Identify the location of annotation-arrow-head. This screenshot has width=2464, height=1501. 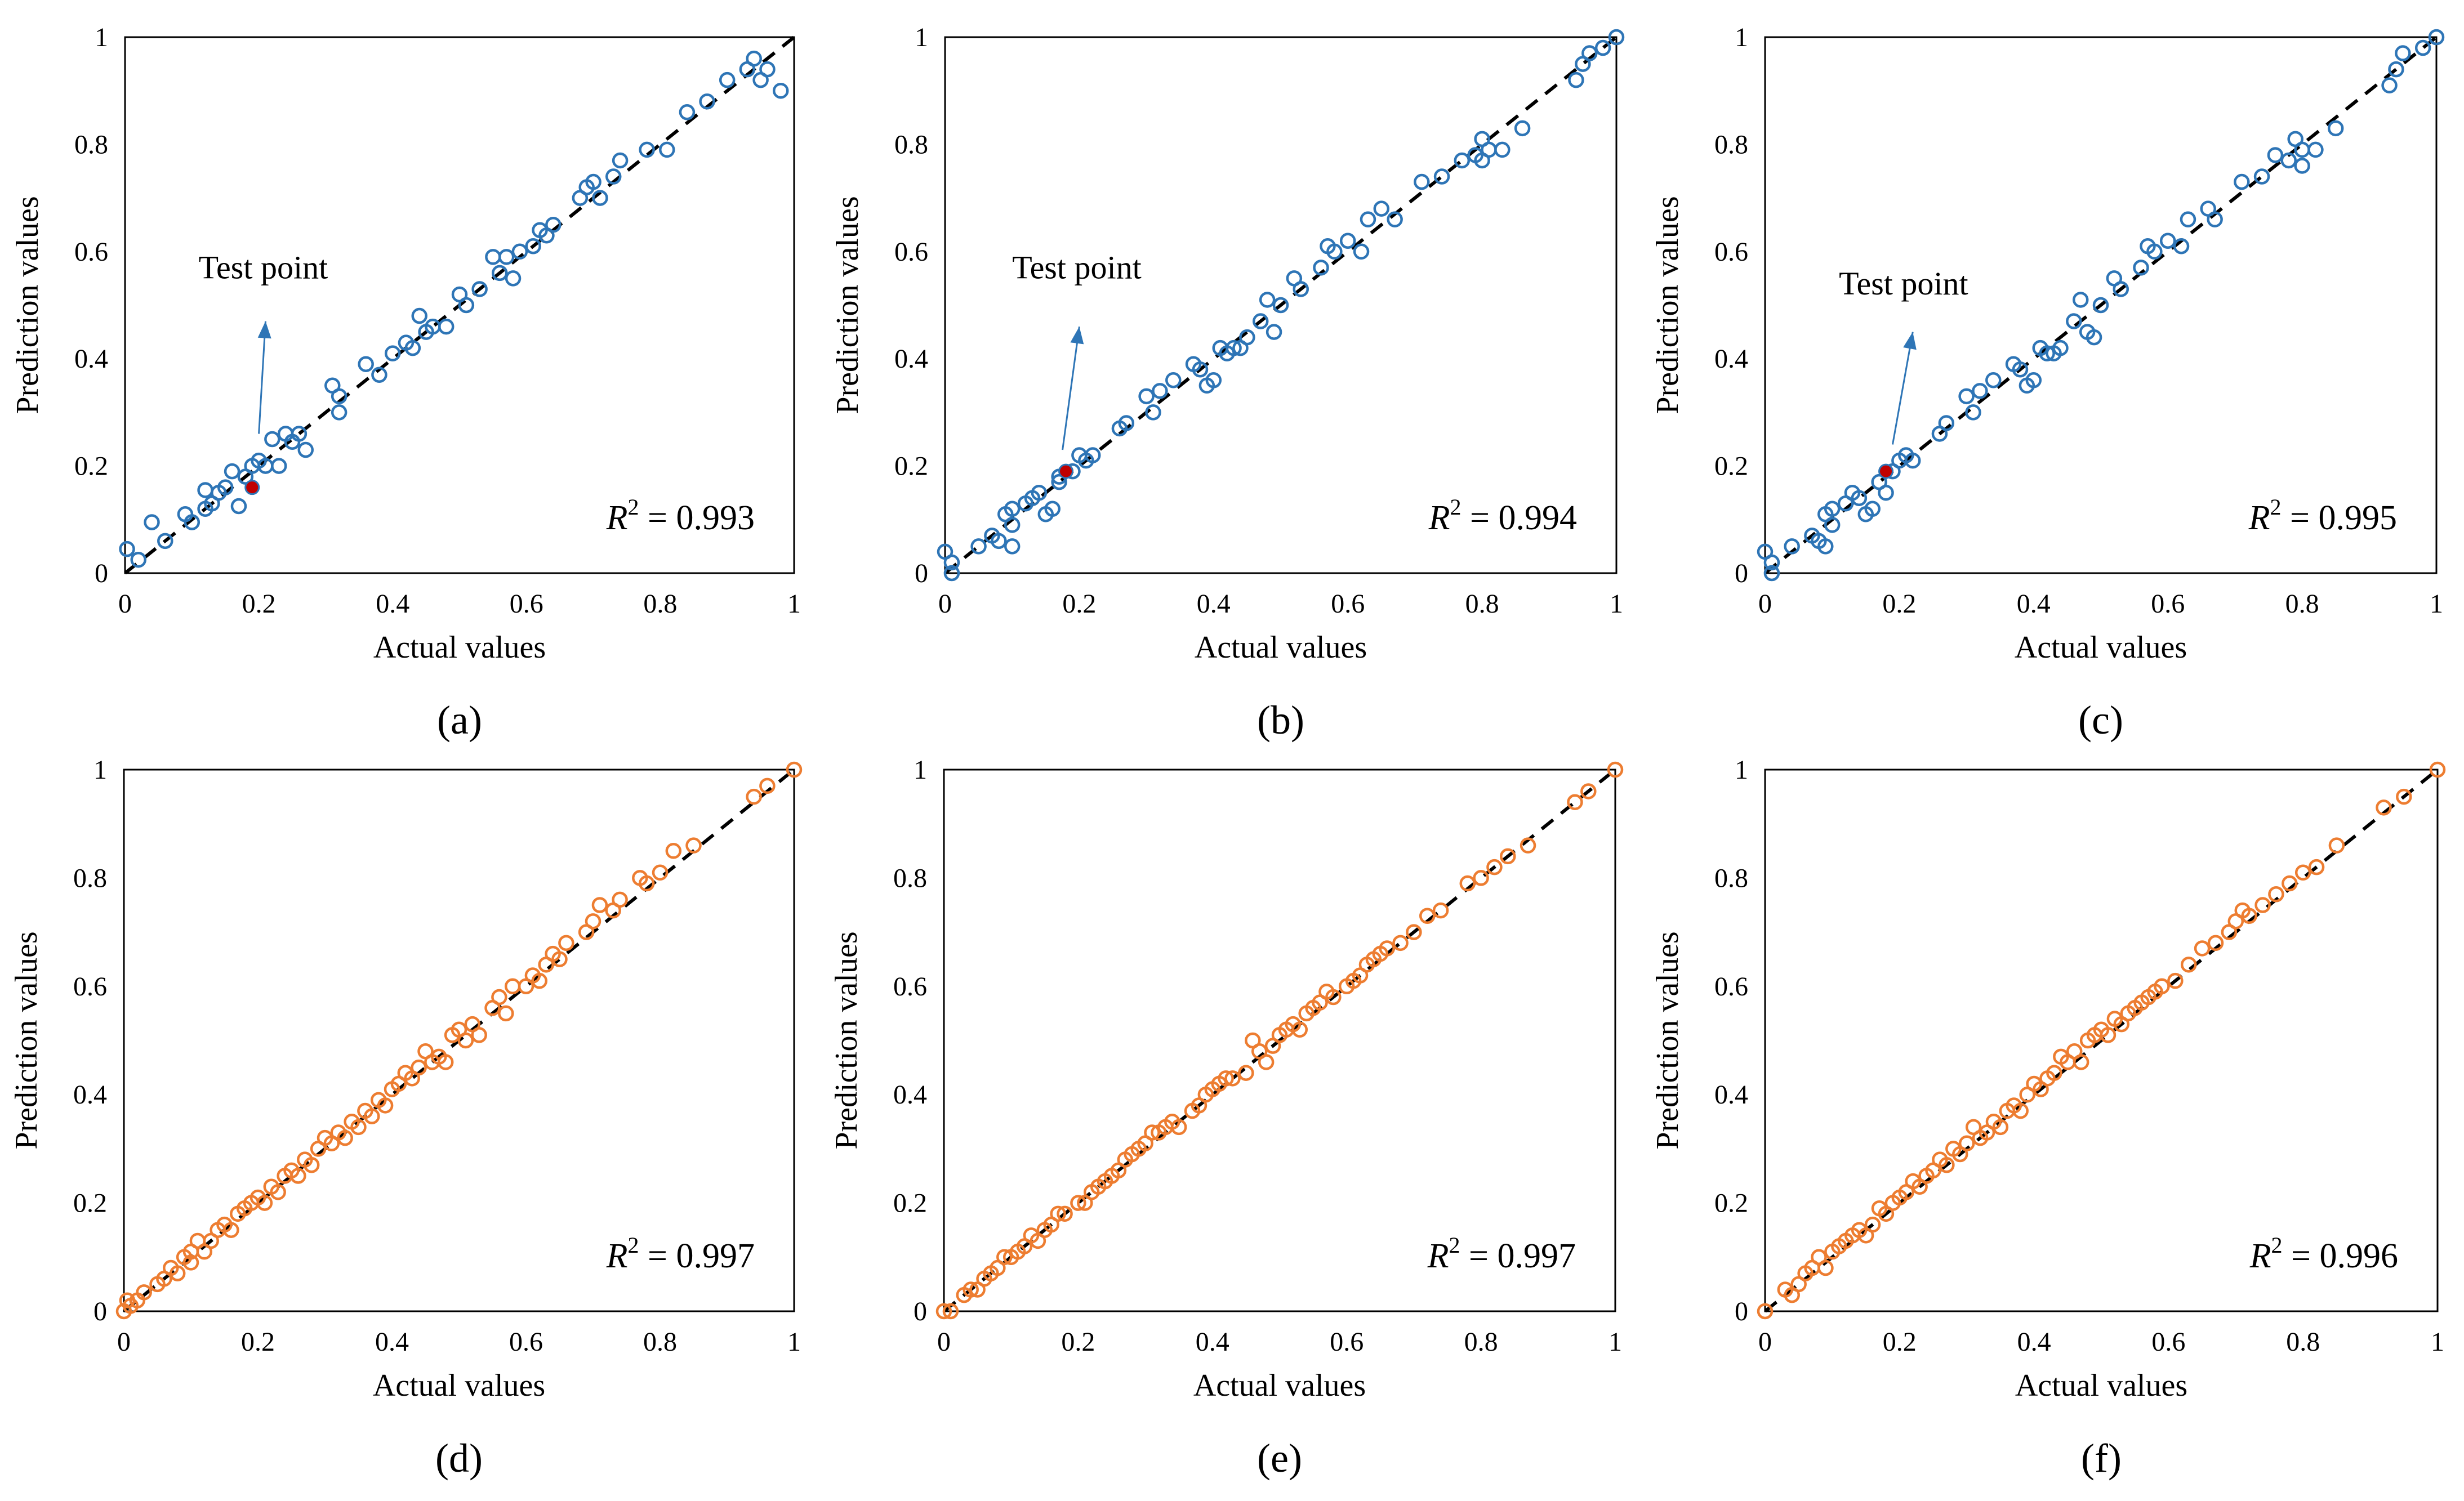
(264, 330).